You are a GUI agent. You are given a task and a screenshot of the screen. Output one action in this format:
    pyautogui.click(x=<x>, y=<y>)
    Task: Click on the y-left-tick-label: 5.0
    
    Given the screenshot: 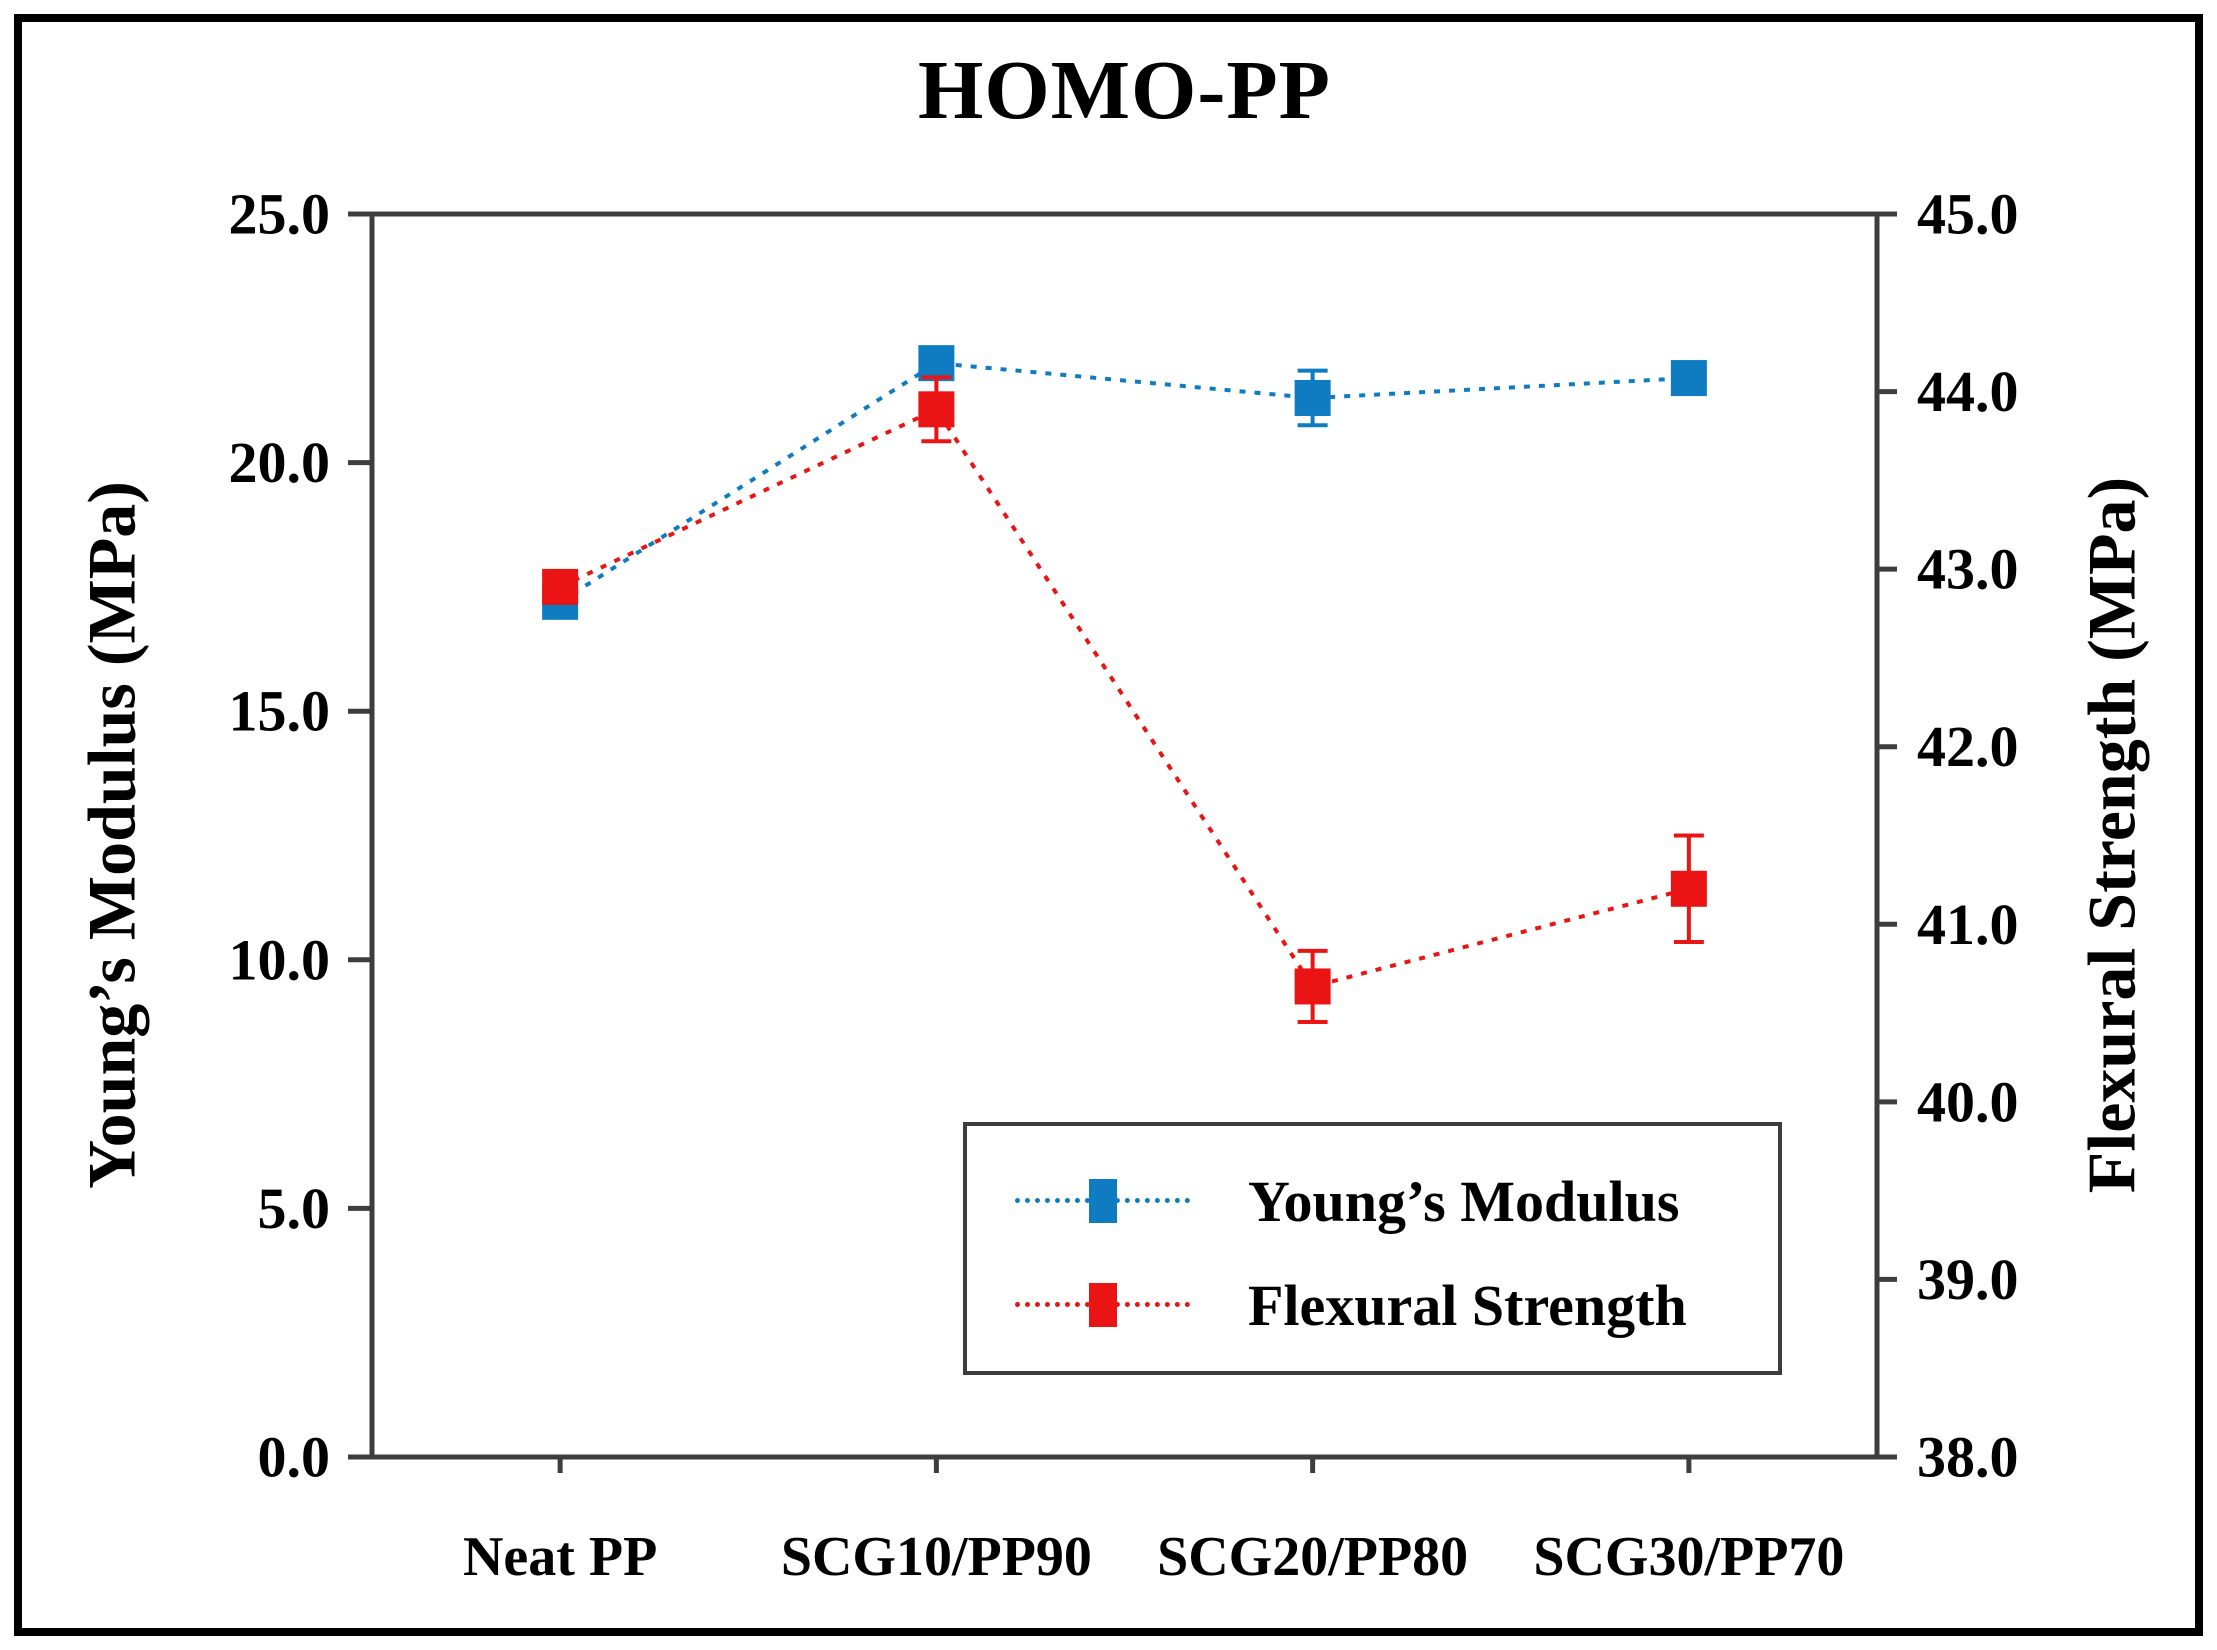 What is the action you would take?
    pyautogui.click(x=294, y=1208)
    